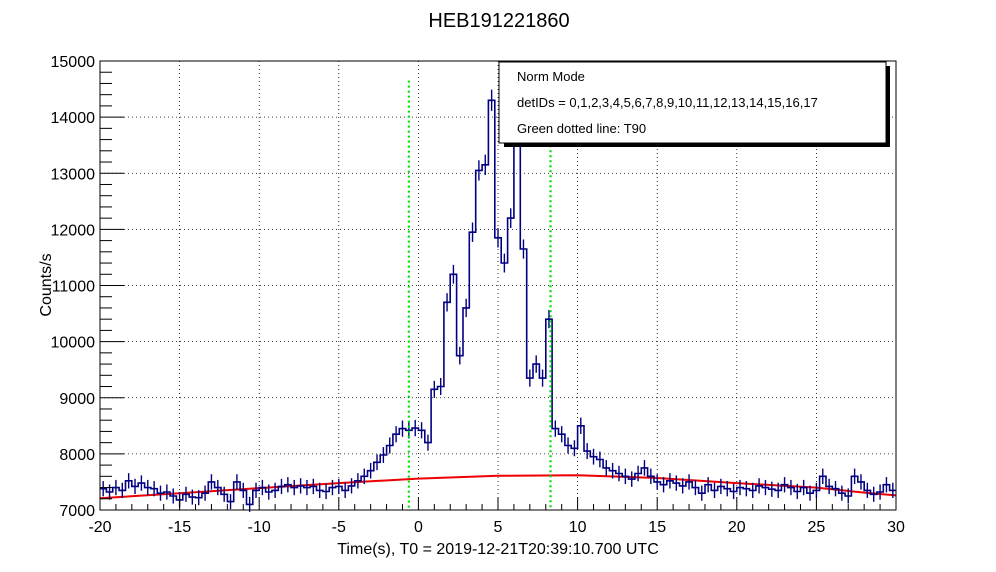 The height and width of the screenshot is (572, 996). I want to click on x-tick-label: 10, so click(578, 527).